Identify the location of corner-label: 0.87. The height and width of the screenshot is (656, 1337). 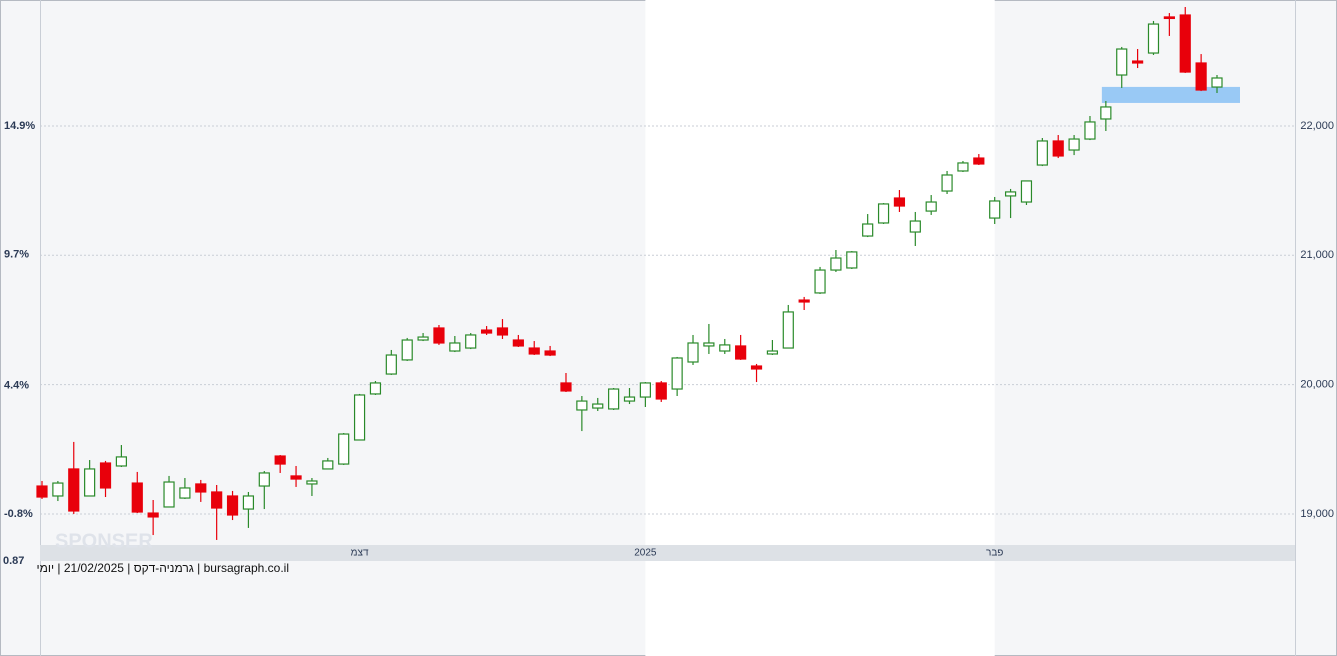
(13, 561).